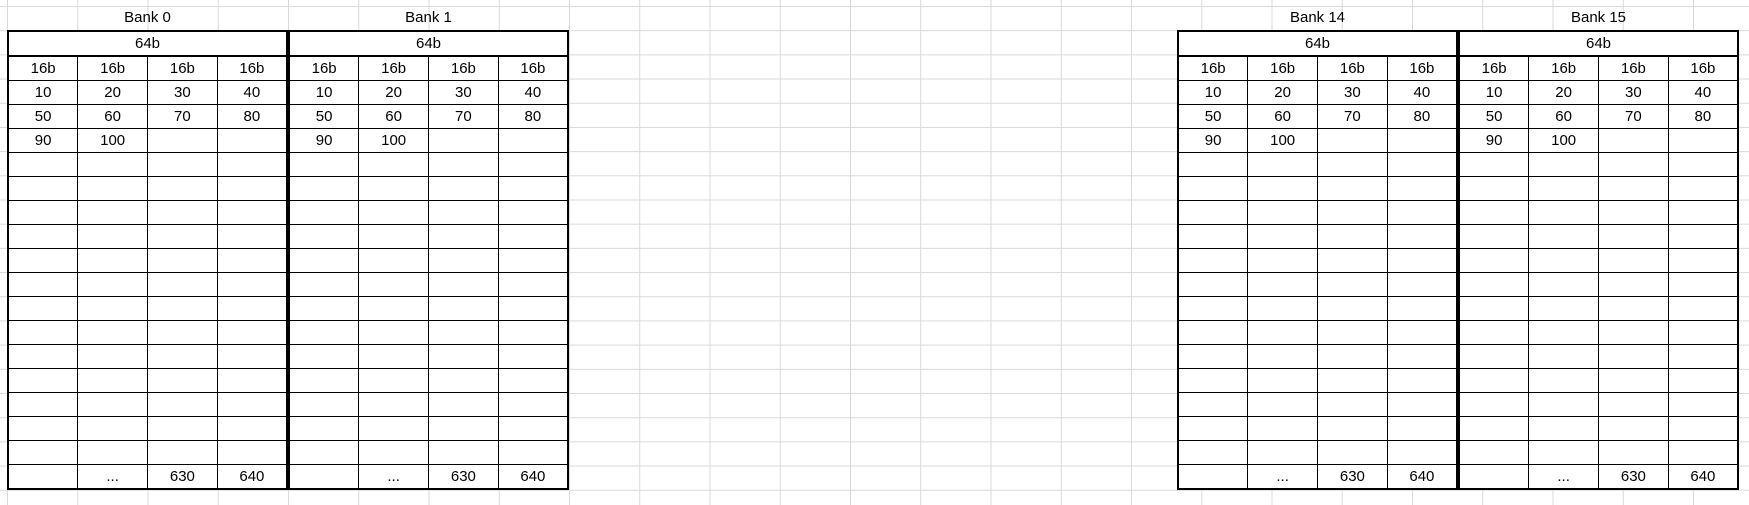 The height and width of the screenshot is (505, 1749). What do you see at coordinates (393, 116) in the screenshot?
I see `value-cell: 60` at bounding box center [393, 116].